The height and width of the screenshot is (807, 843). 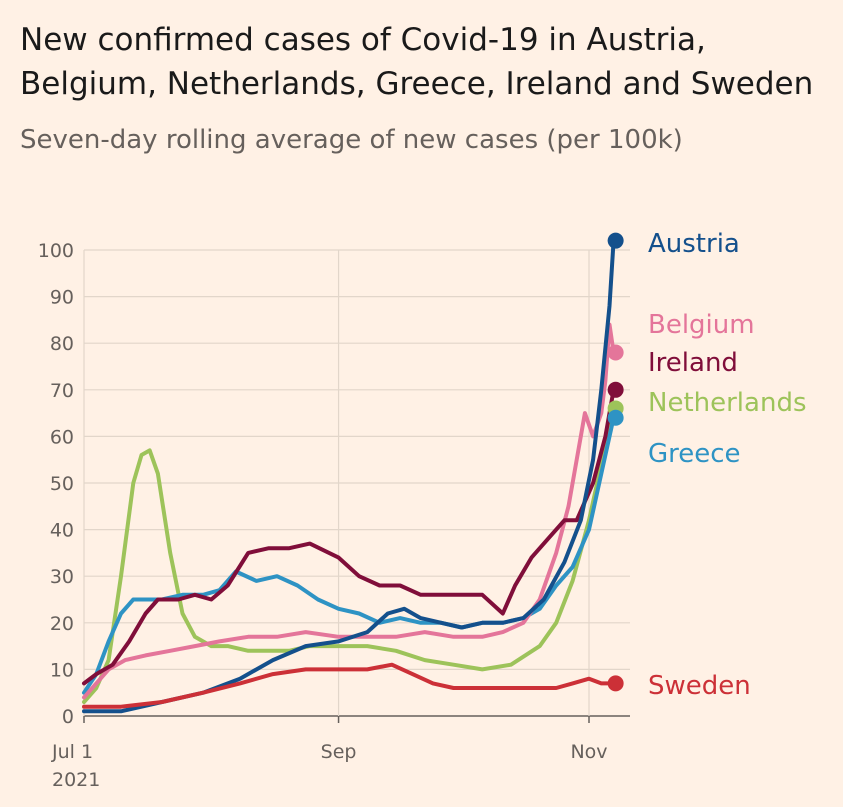 I want to click on x-tick-sublabel: 2021, so click(x=76, y=780).